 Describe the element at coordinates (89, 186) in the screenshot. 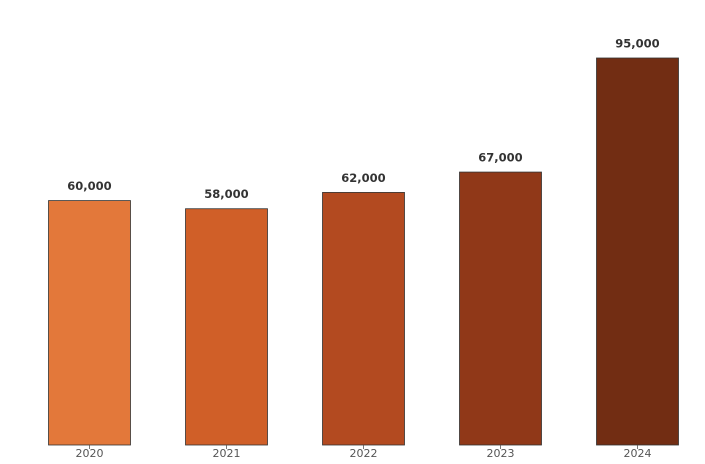

I see `value-label: 60,000` at that location.